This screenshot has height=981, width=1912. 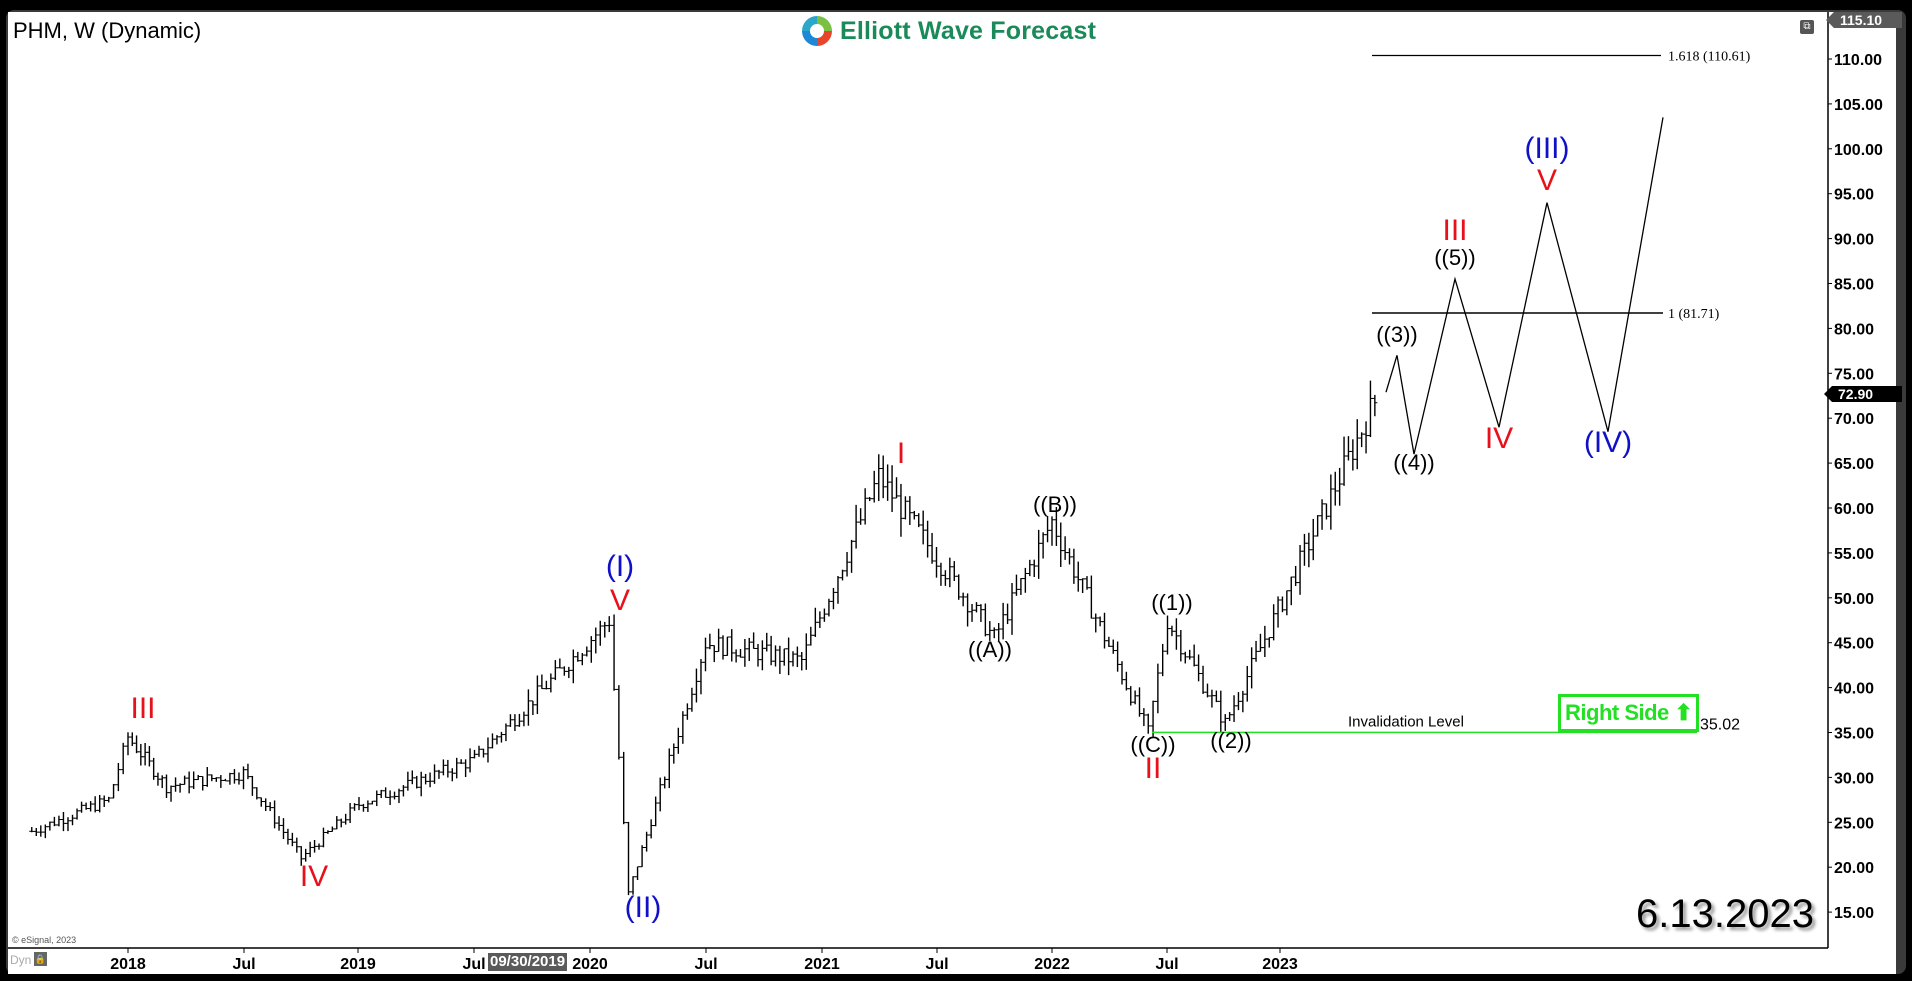 What do you see at coordinates (1153, 768) in the screenshot?
I see `wave-label: II` at bounding box center [1153, 768].